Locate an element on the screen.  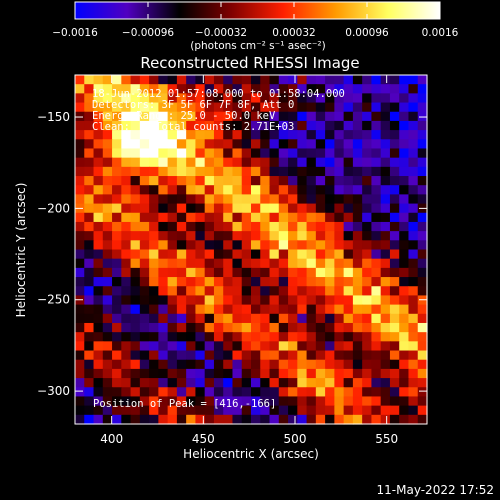
y-tick-label: −150 is located at coordinates (53, 117).